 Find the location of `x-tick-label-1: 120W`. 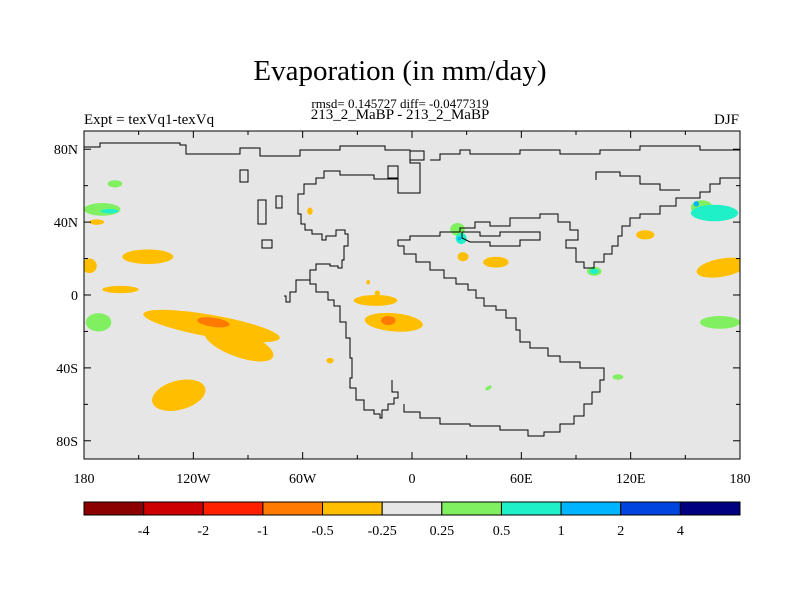

x-tick-label-1: 120W is located at coordinates (193, 479).